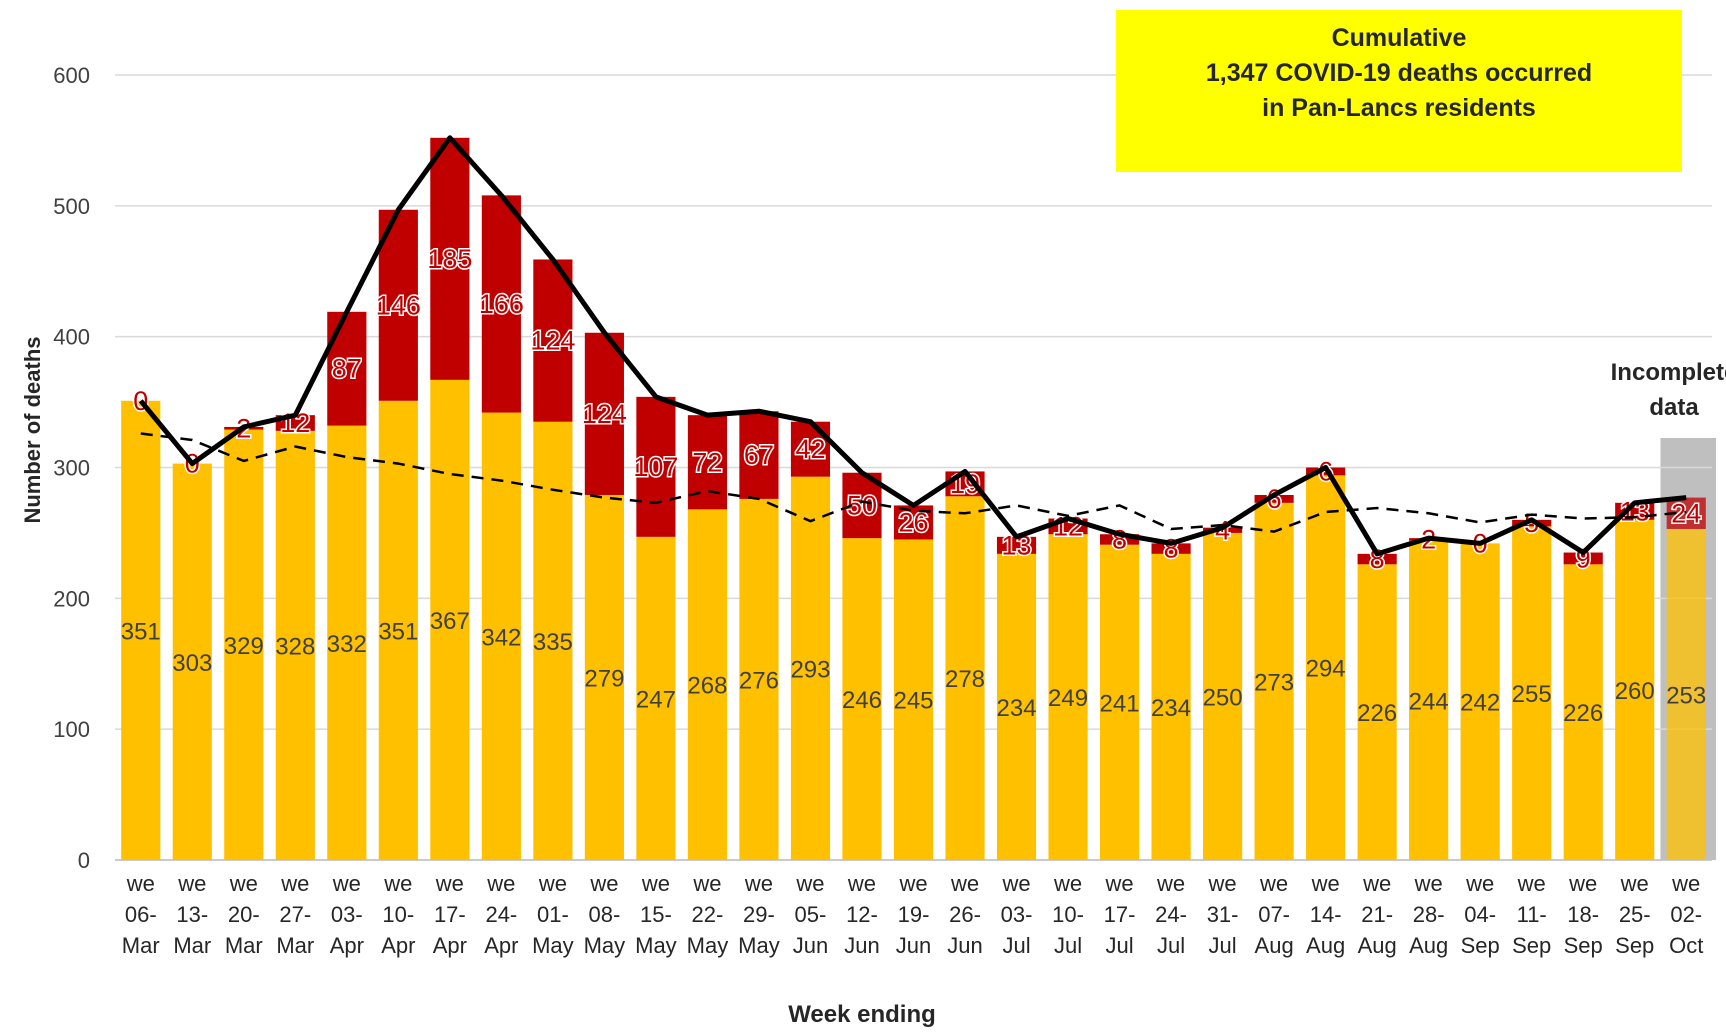 Image resolution: width=1726 pixels, height=1032 pixels. I want to click on value-label: 8, so click(1119, 539).